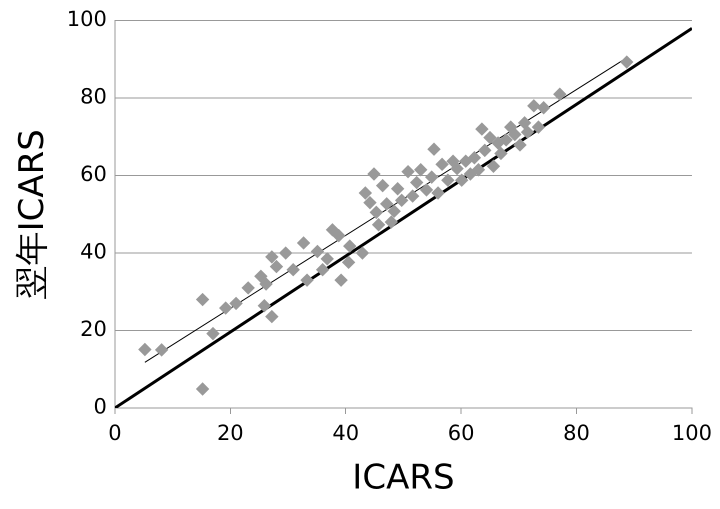 Image resolution: width=720 pixels, height=509 pixels. I want to click on x-tick-label: 0, so click(115, 433).